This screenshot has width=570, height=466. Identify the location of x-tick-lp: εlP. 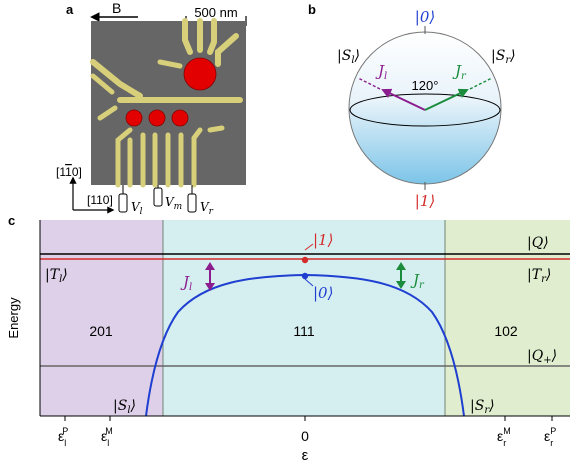
(63, 437).